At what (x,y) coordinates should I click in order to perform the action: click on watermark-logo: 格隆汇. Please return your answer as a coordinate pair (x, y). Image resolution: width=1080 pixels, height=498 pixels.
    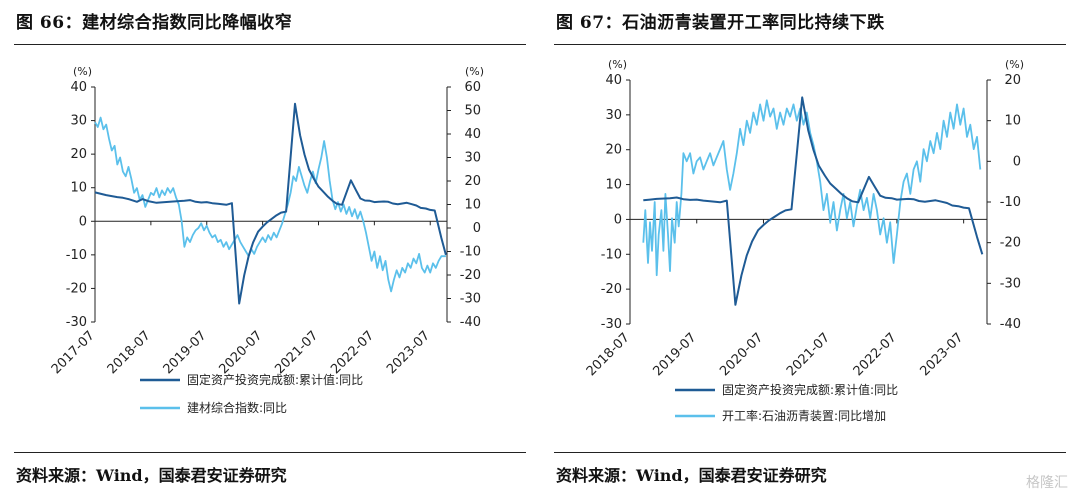
    Looking at the image, I should click on (1047, 483).